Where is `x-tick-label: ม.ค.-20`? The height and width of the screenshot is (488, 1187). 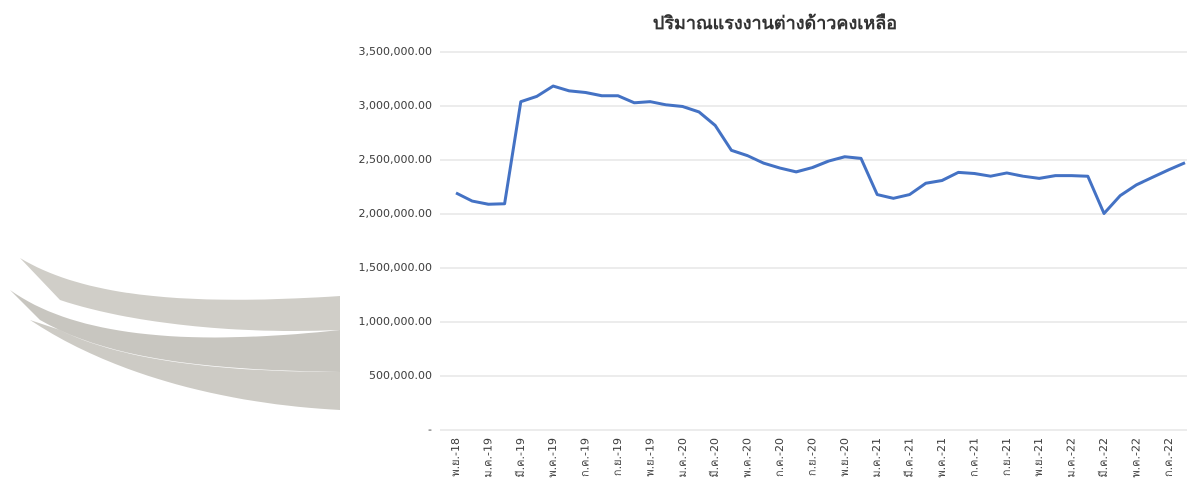
x-tick-label: ม.ค.-20 is located at coordinates (682, 458).